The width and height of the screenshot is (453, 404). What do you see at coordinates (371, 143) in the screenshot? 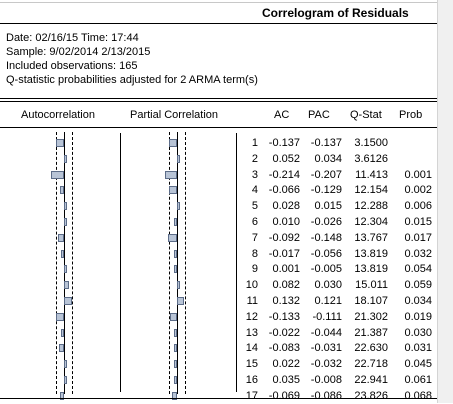
I see `qstat-cell: 3.1500` at bounding box center [371, 143].